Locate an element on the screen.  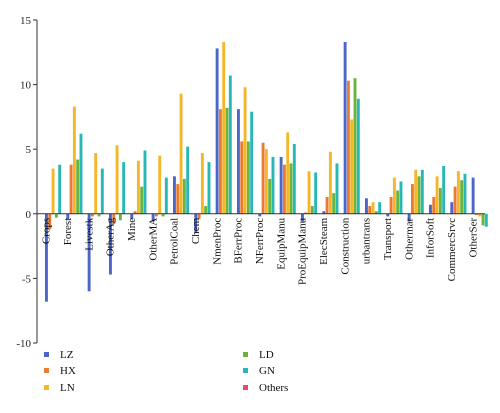
bar-ln-elecsteam is located at coordinates (330, 182).